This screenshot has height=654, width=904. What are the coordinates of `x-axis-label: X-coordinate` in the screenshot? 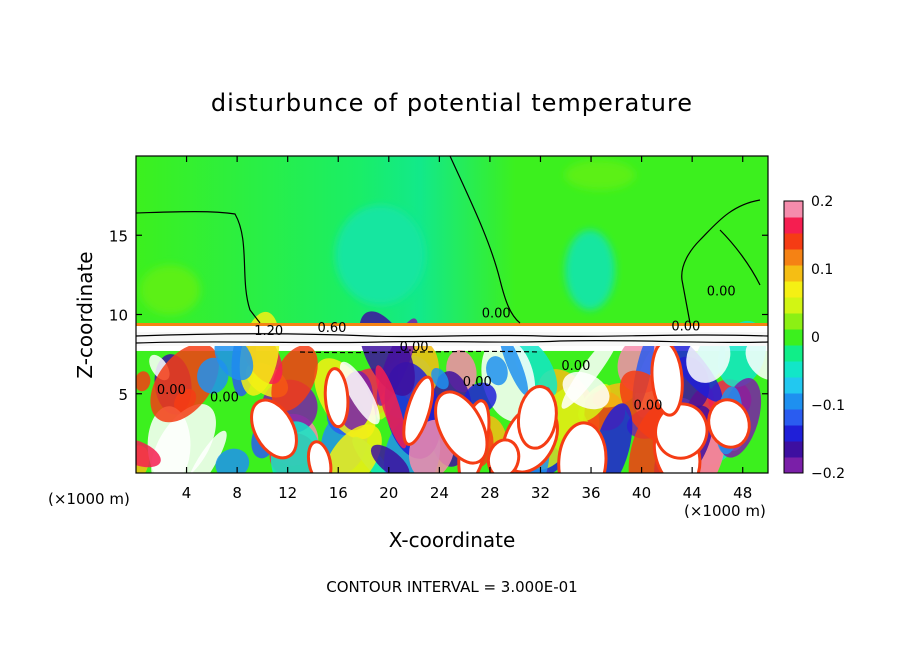 It's located at (452, 540).